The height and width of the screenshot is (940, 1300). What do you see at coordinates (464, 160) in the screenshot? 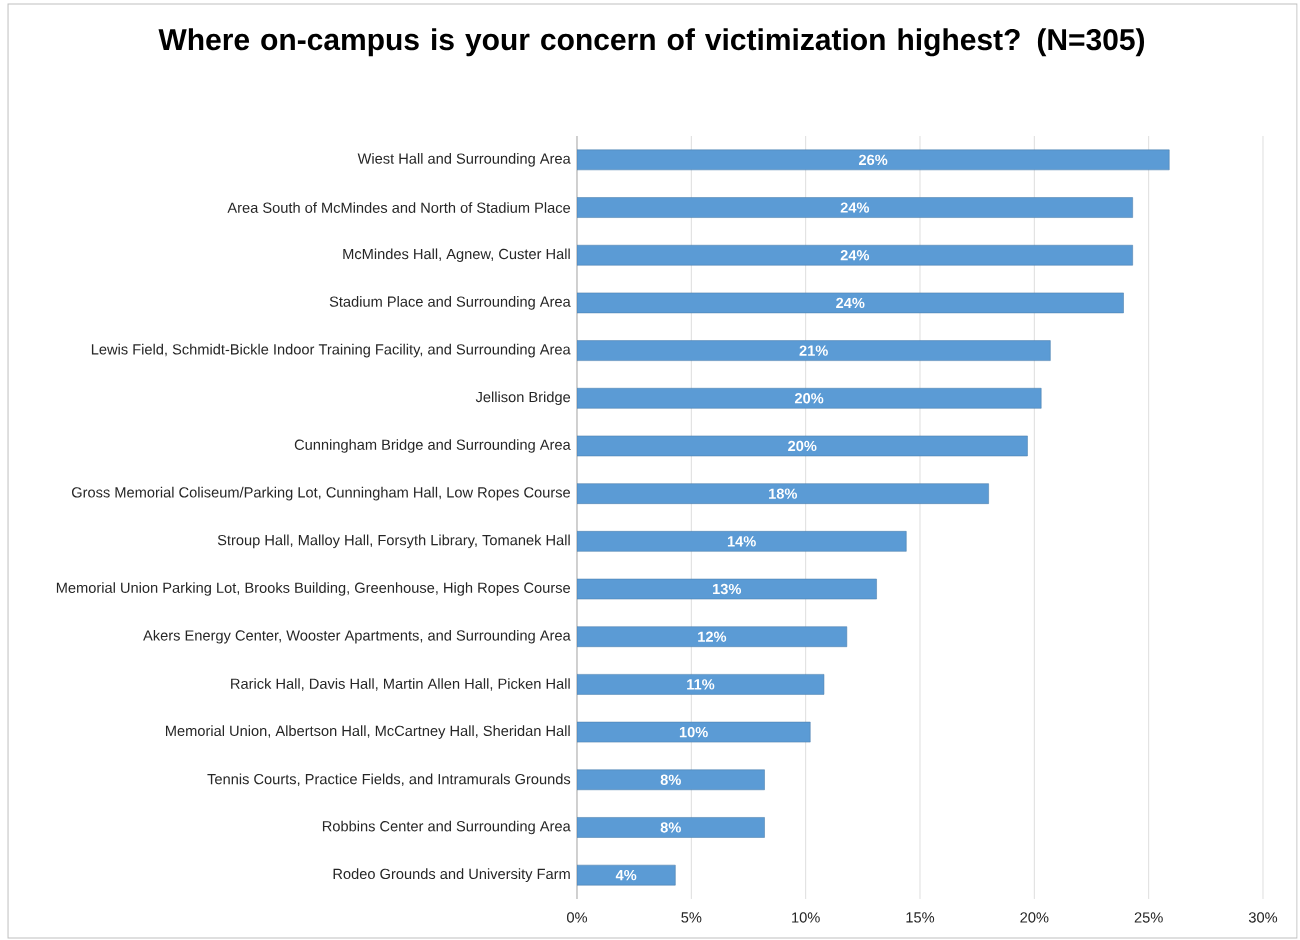
I see `y-tick-label: Wiest Hall and Surrounding Area` at bounding box center [464, 160].